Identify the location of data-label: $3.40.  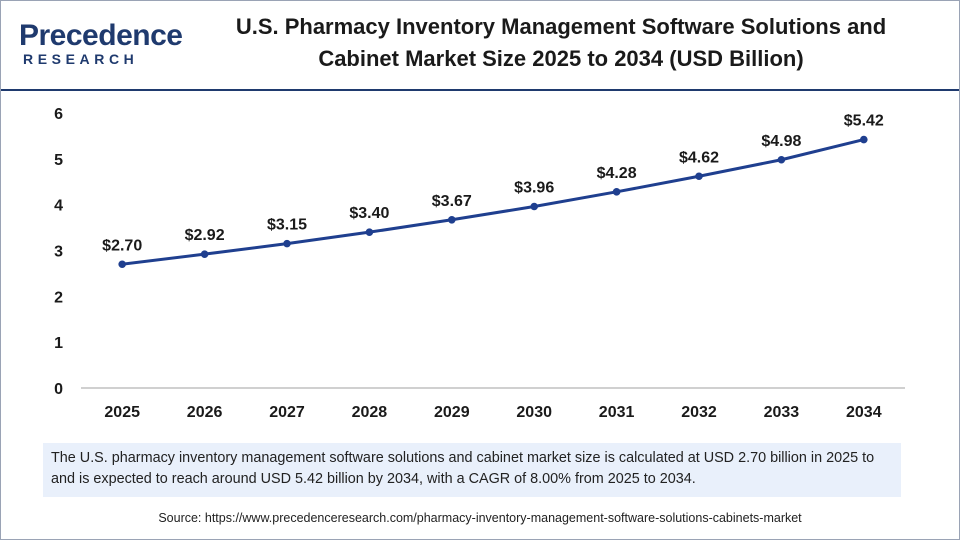
(369, 213).